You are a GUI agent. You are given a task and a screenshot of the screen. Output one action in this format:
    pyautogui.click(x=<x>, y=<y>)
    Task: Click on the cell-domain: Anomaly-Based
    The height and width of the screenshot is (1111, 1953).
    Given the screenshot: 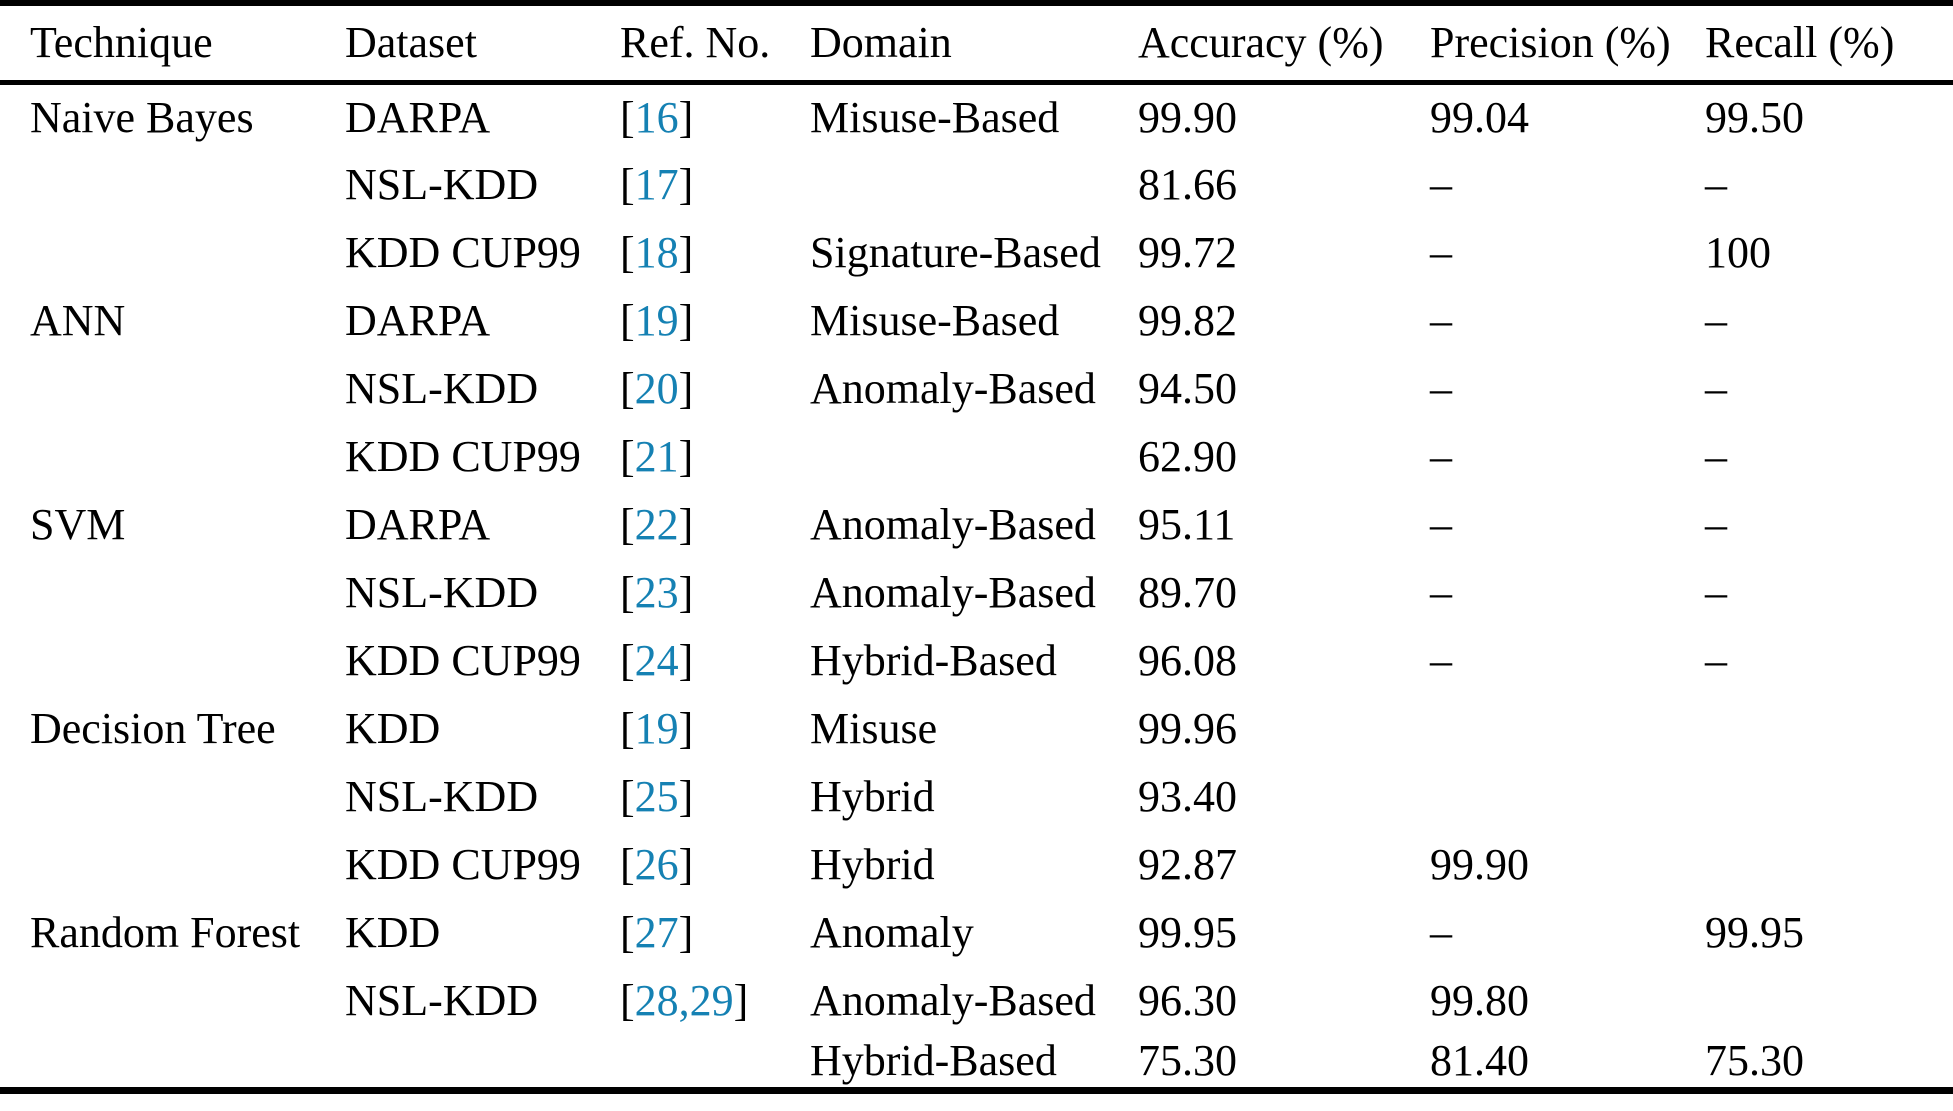 What is the action you would take?
    pyautogui.click(x=953, y=1000)
    